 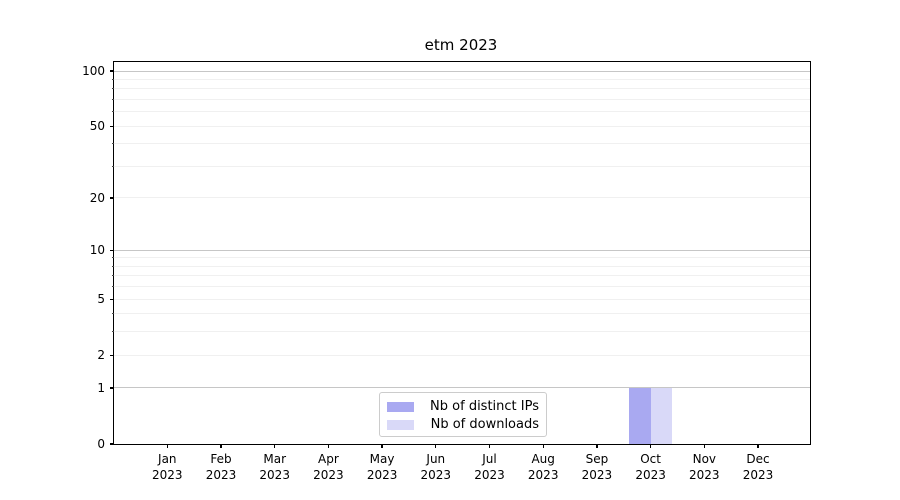 What do you see at coordinates (382, 467) in the screenshot?
I see `x-axis-month-label: May 2023` at bounding box center [382, 467].